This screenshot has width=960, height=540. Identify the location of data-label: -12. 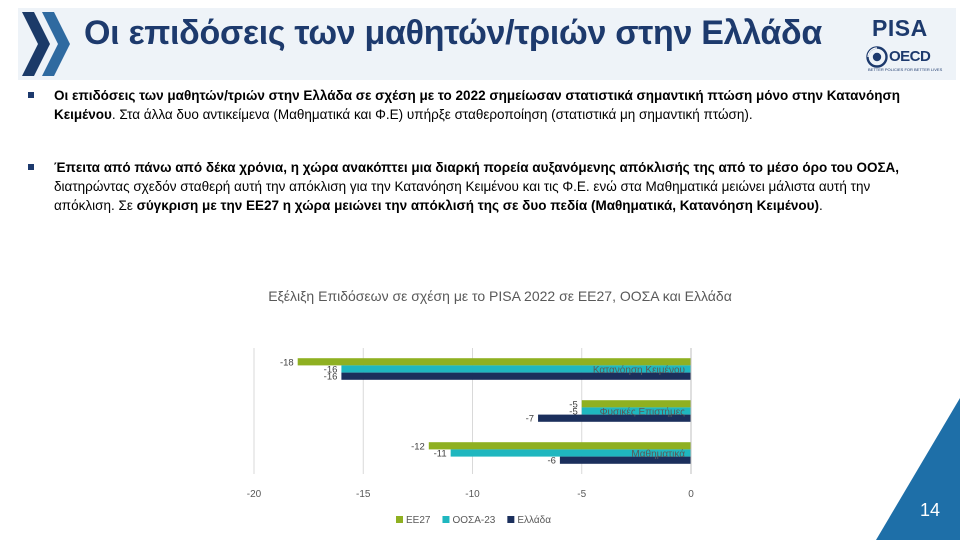
(418, 446).